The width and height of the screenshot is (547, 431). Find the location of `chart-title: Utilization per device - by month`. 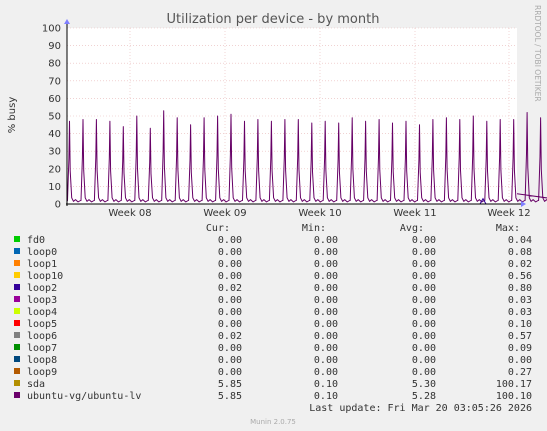

chart-title: Utilization per device - by month is located at coordinates (273, 19).